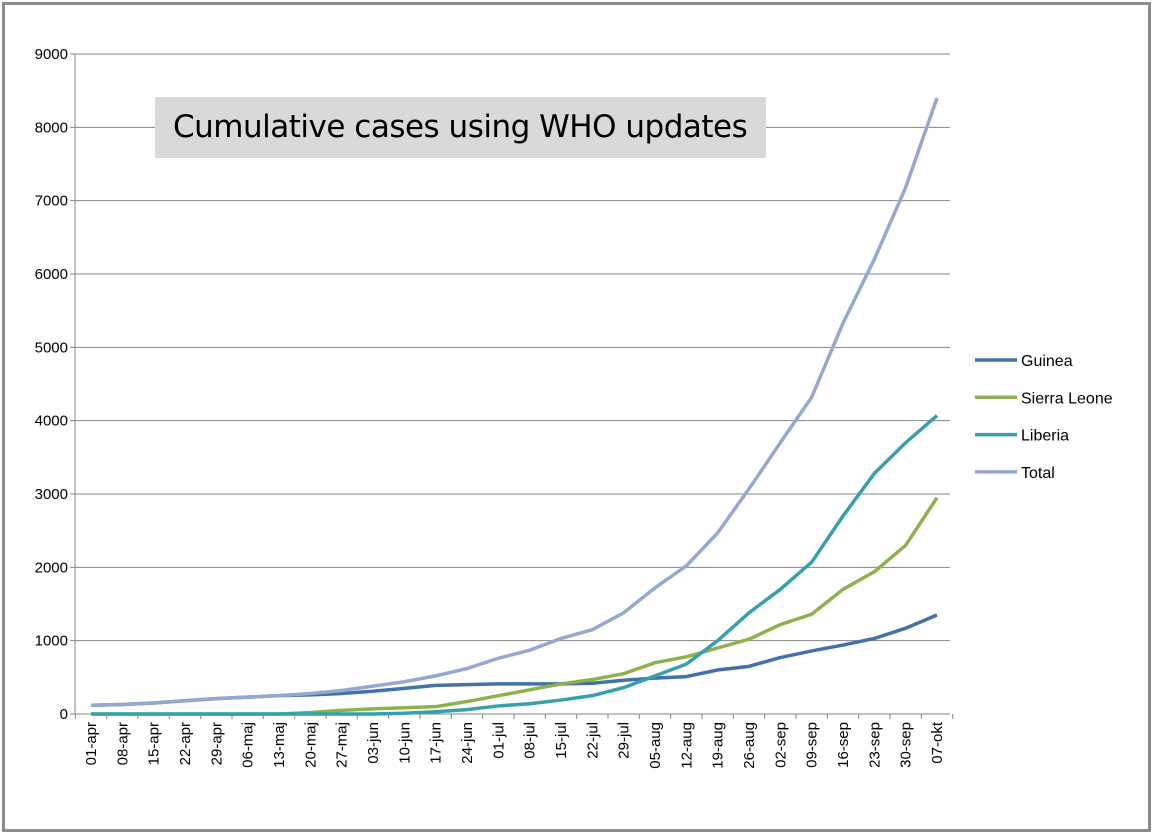 The image size is (1152, 833). I want to click on legend-label: Liberia, so click(1045, 436).